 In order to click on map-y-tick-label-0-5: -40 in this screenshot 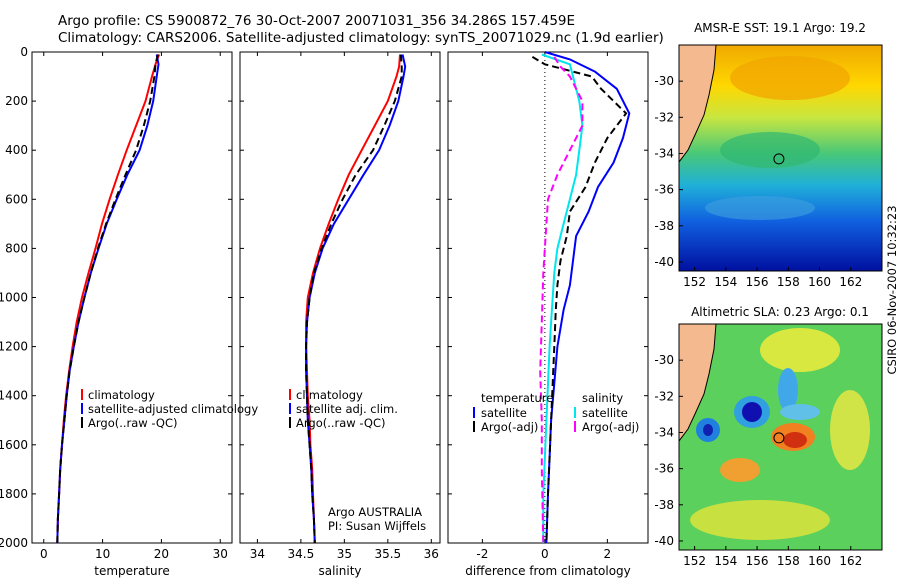, I will do `click(664, 262)`.